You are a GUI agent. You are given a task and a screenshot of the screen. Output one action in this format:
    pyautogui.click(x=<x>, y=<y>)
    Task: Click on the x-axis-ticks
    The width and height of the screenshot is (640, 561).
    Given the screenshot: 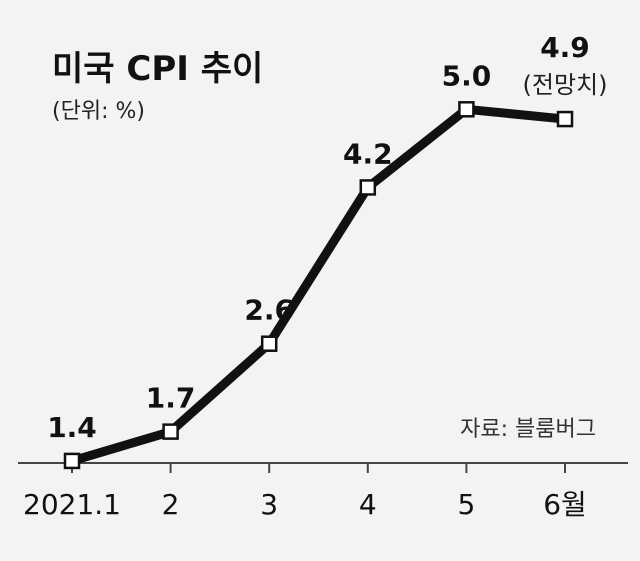 What is the action you would take?
    pyautogui.click(x=318, y=468)
    